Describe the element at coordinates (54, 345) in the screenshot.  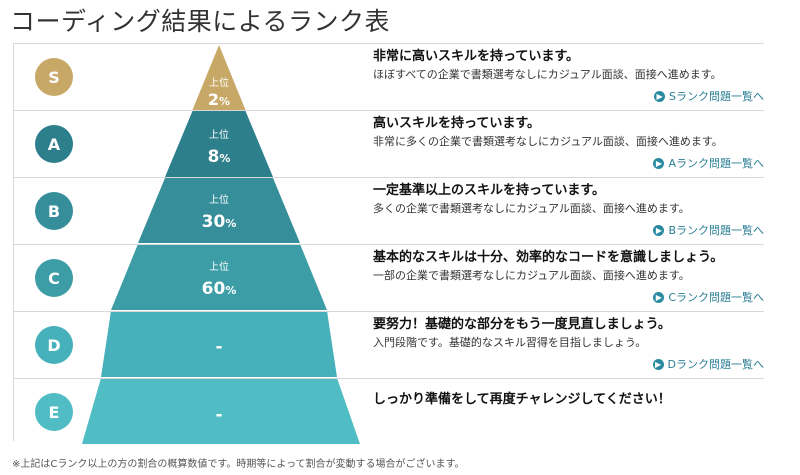
I see `rank-badge-d: D` at that location.